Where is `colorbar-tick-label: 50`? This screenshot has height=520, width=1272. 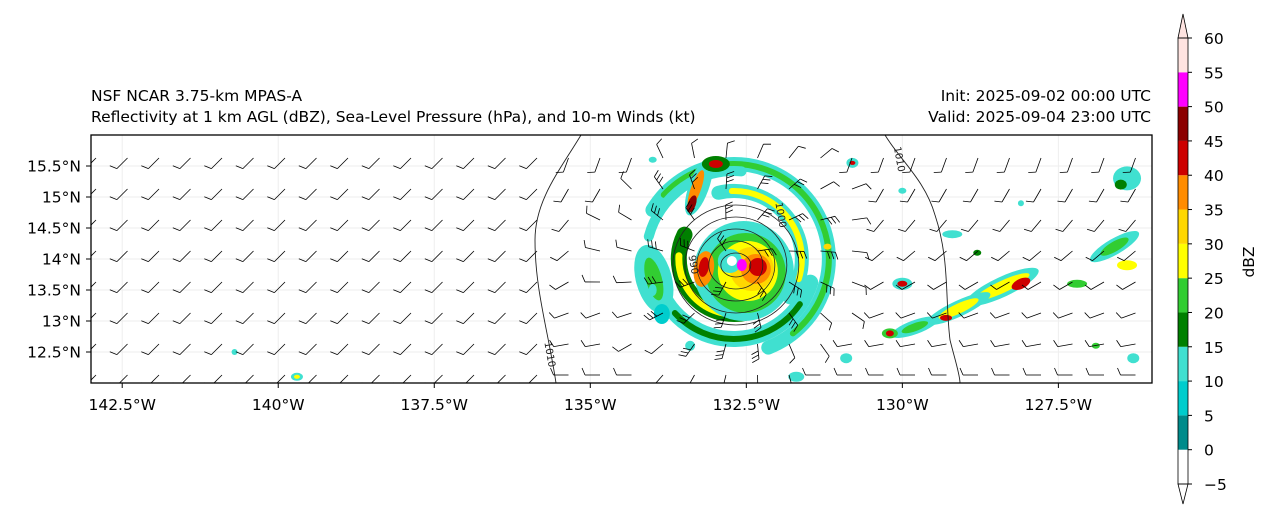 colorbar-tick-label: 50 is located at coordinates (1214, 108).